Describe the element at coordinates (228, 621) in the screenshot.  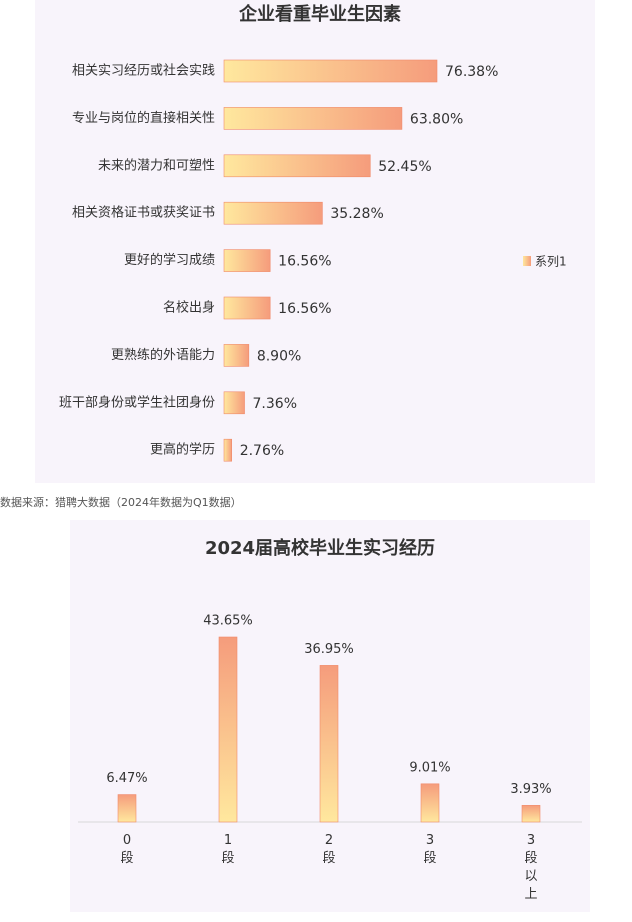
I see `value-label: 43.65%` at that location.